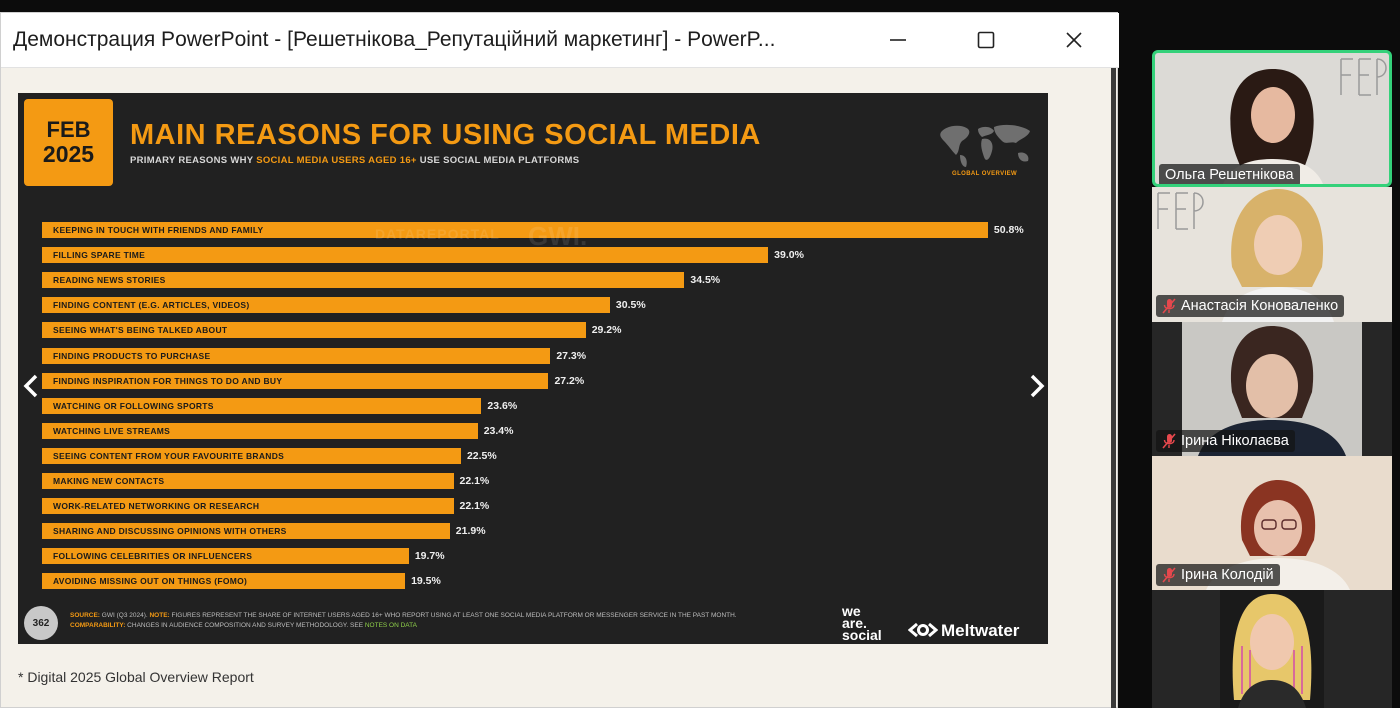  Describe the element at coordinates (136, 677) in the screenshot. I see `footnote: * Digital 2025 Global Overview Report` at that location.